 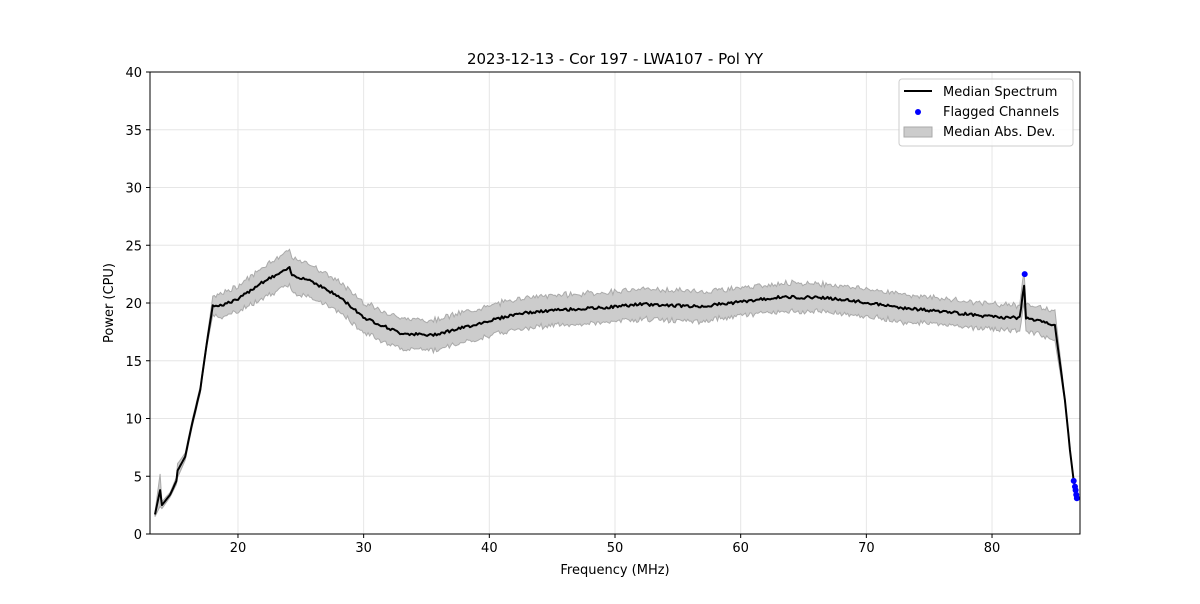 I want to click on x-tick-label: 50, so click(x=615, y=548).